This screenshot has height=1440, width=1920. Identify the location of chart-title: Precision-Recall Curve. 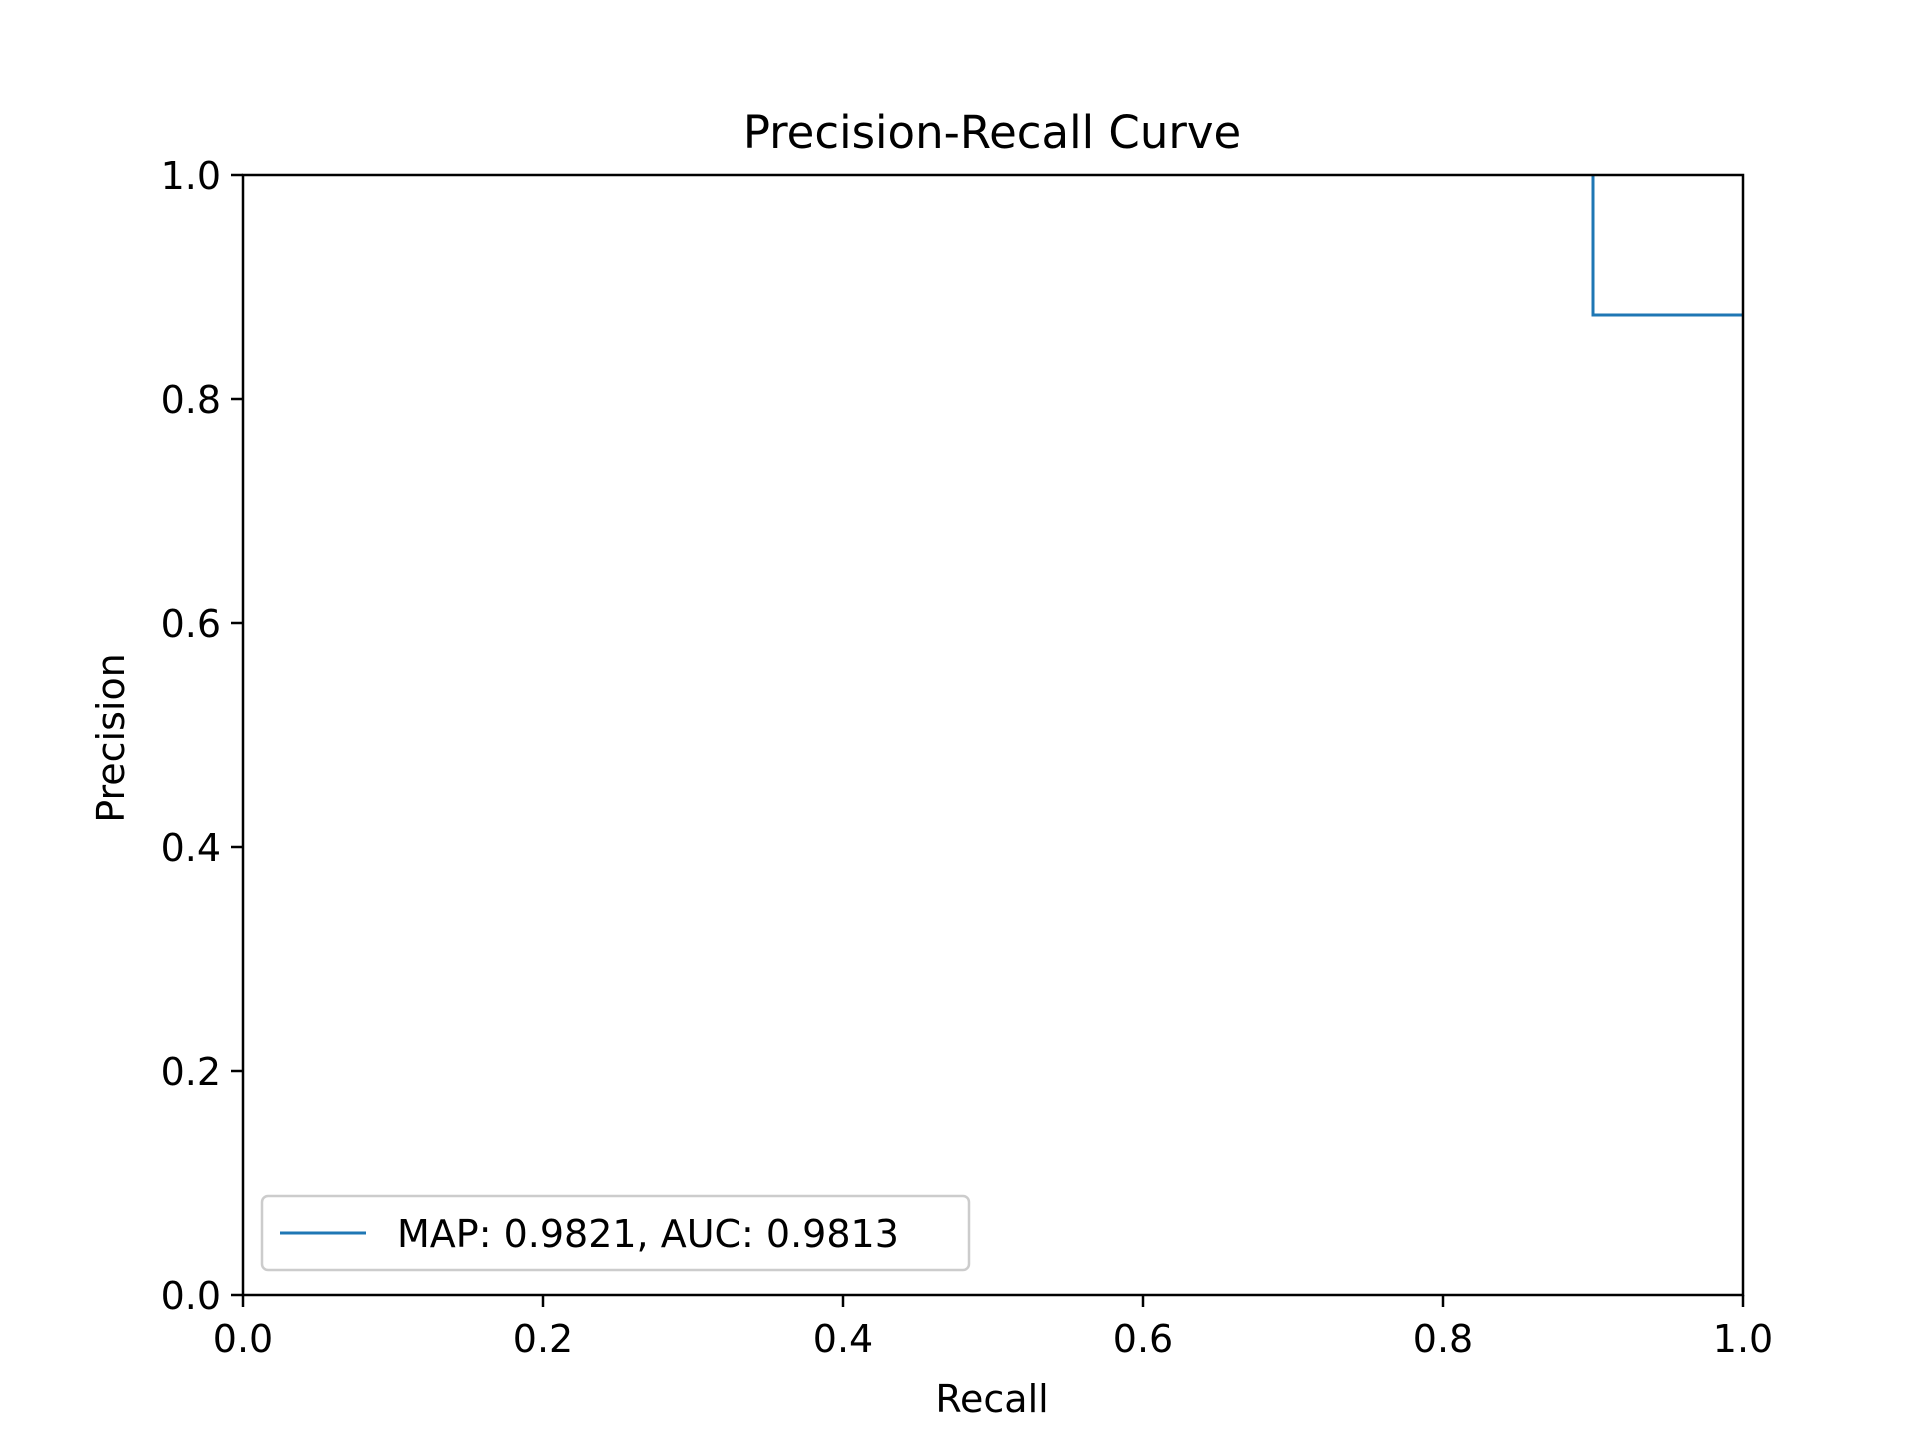
(992, 132).